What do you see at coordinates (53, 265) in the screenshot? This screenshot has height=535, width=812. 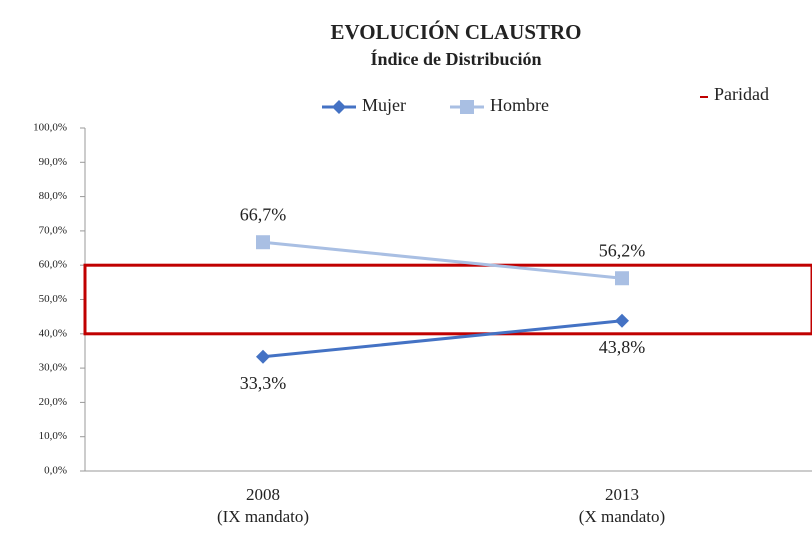 I see `y-tick-label: 60,0%` at bounding box center [53, 265].